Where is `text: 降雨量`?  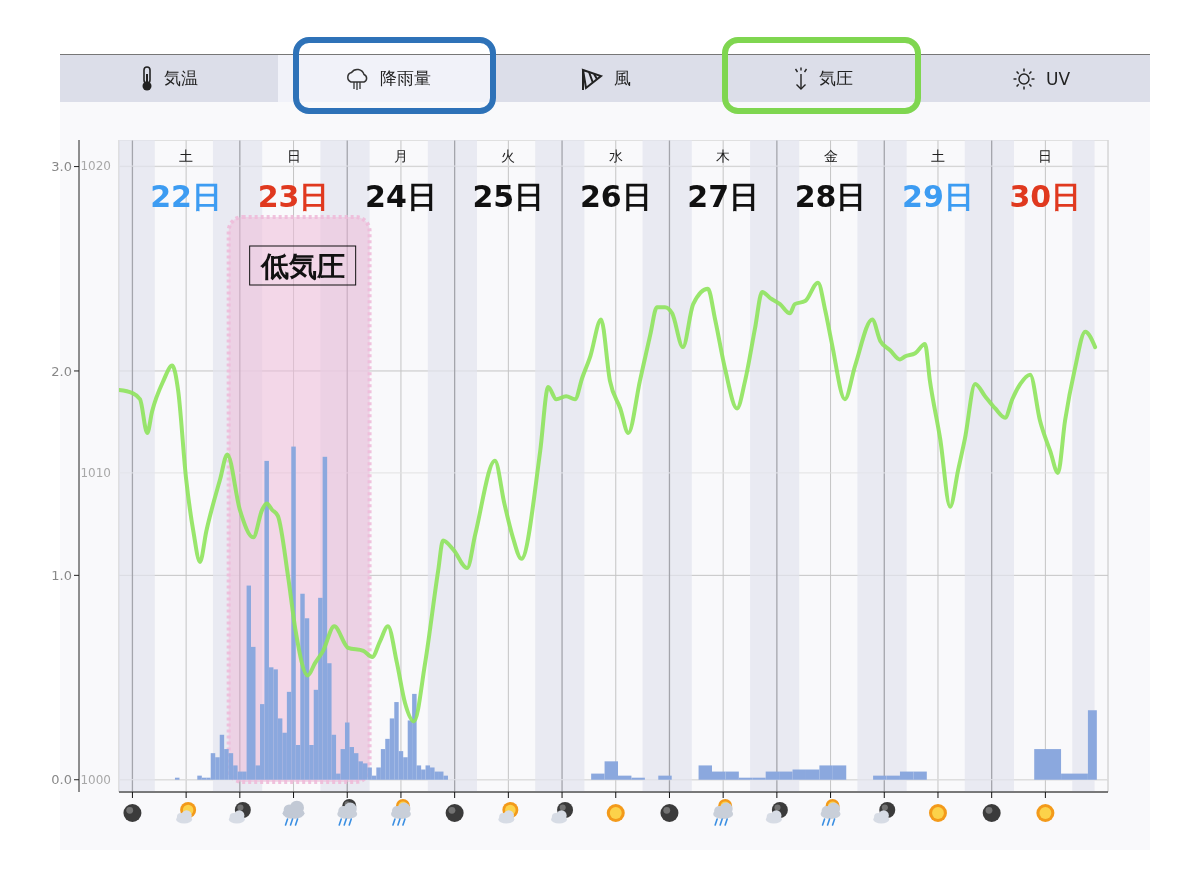 text: 降雨量 is located at coordinates (405, 78).